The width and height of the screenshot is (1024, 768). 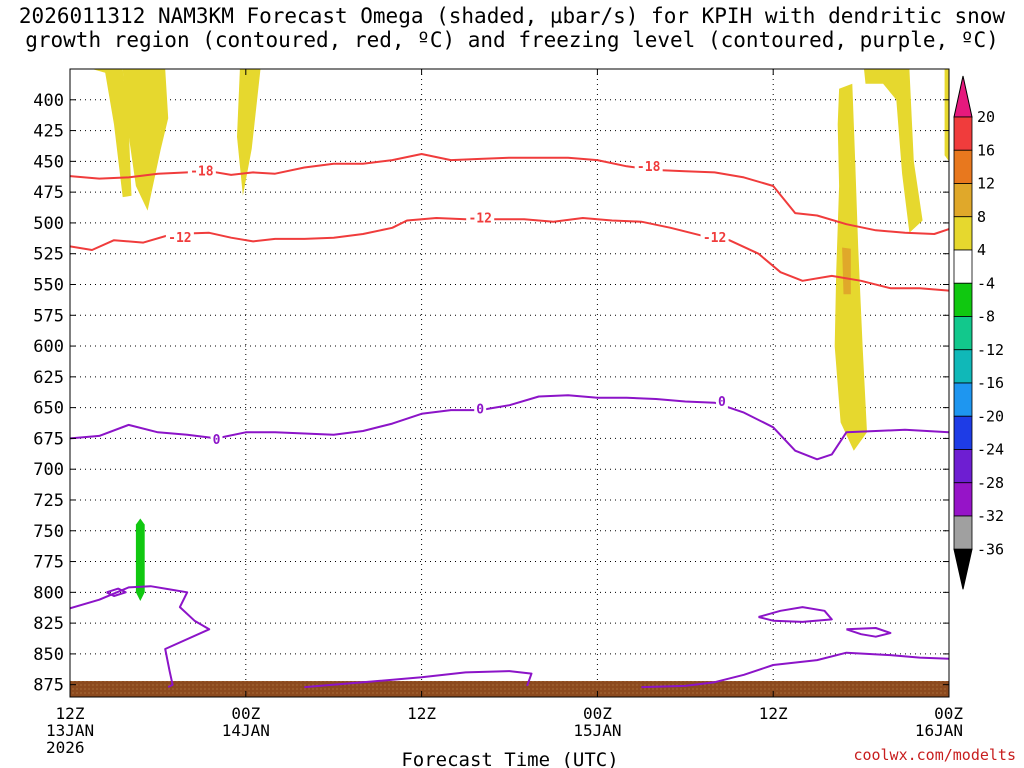 I want to click on colorbar-label: 8, so click(x=981, y=217).